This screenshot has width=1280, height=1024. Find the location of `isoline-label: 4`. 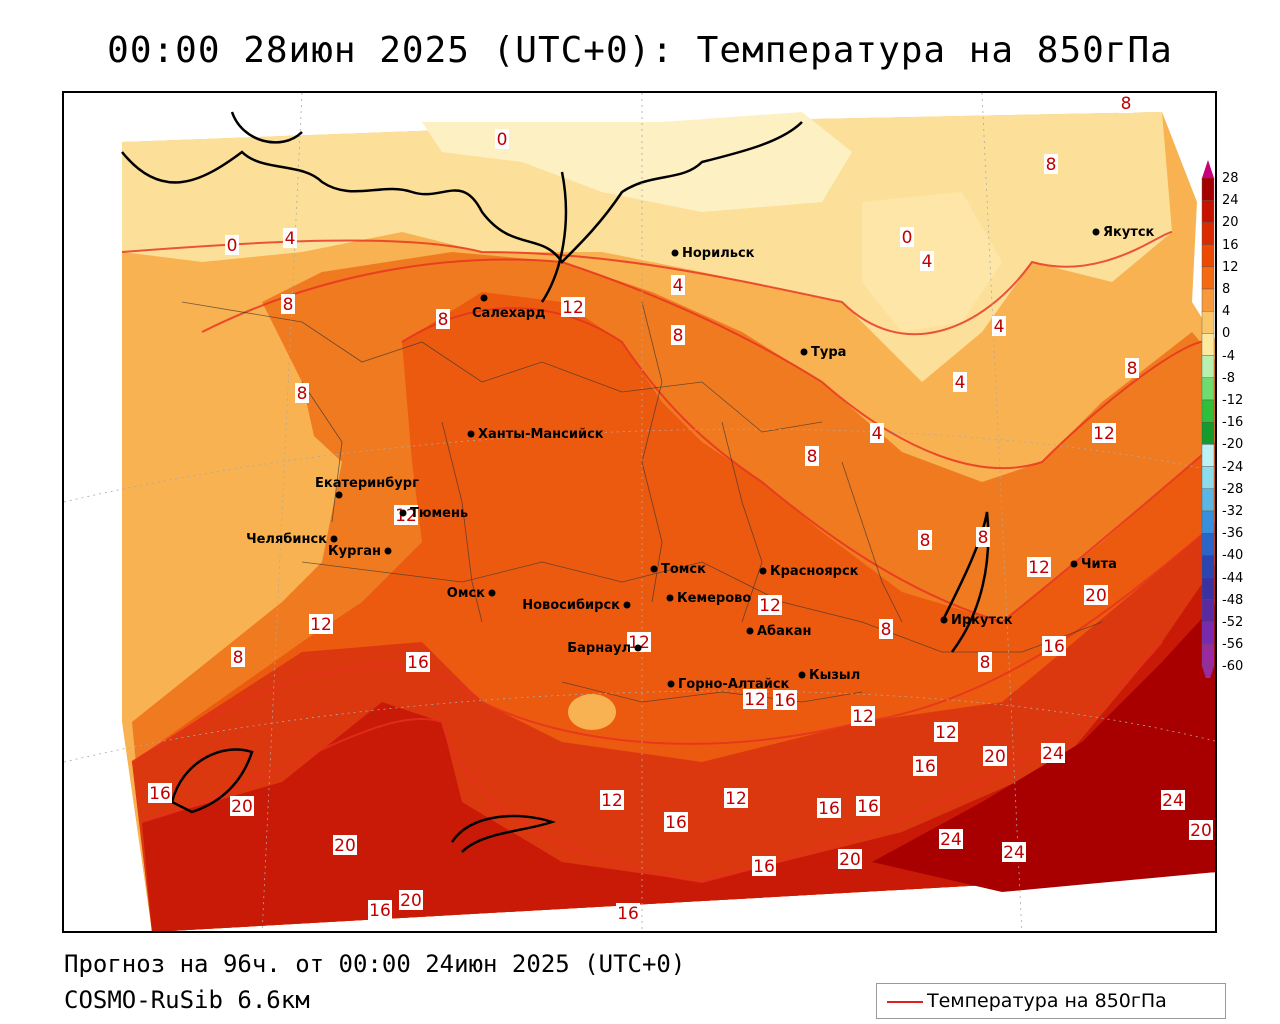

isoline-label: 4 is located at coordinates (877, 433).